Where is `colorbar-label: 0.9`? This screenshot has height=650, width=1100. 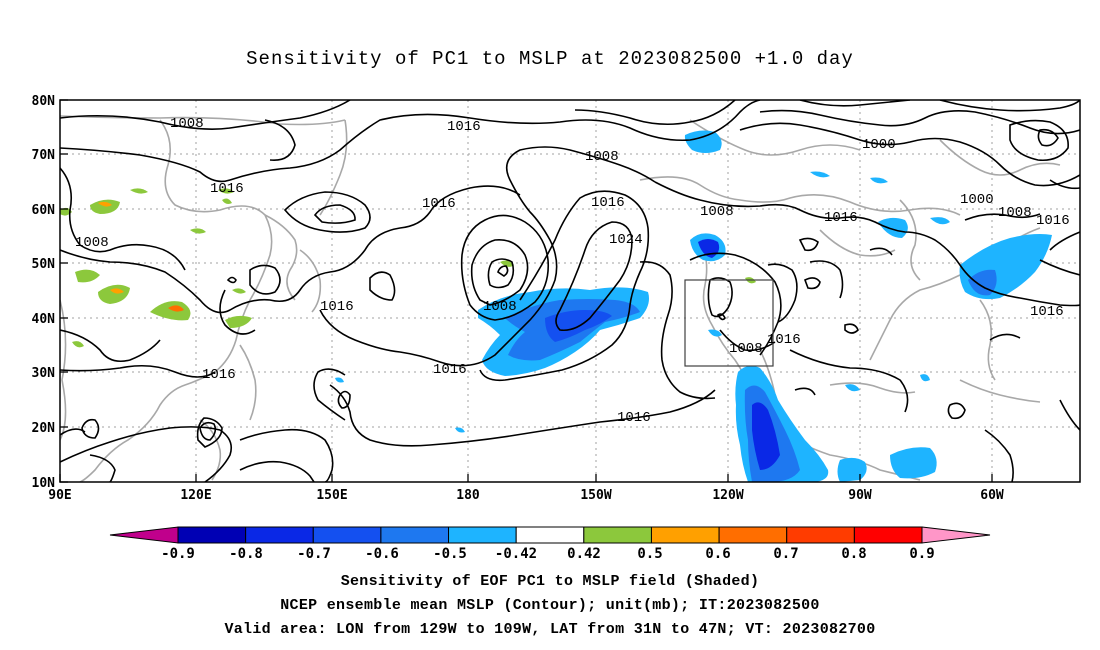
colorbar-label: 0.9 is located at coordinates (921, 554).